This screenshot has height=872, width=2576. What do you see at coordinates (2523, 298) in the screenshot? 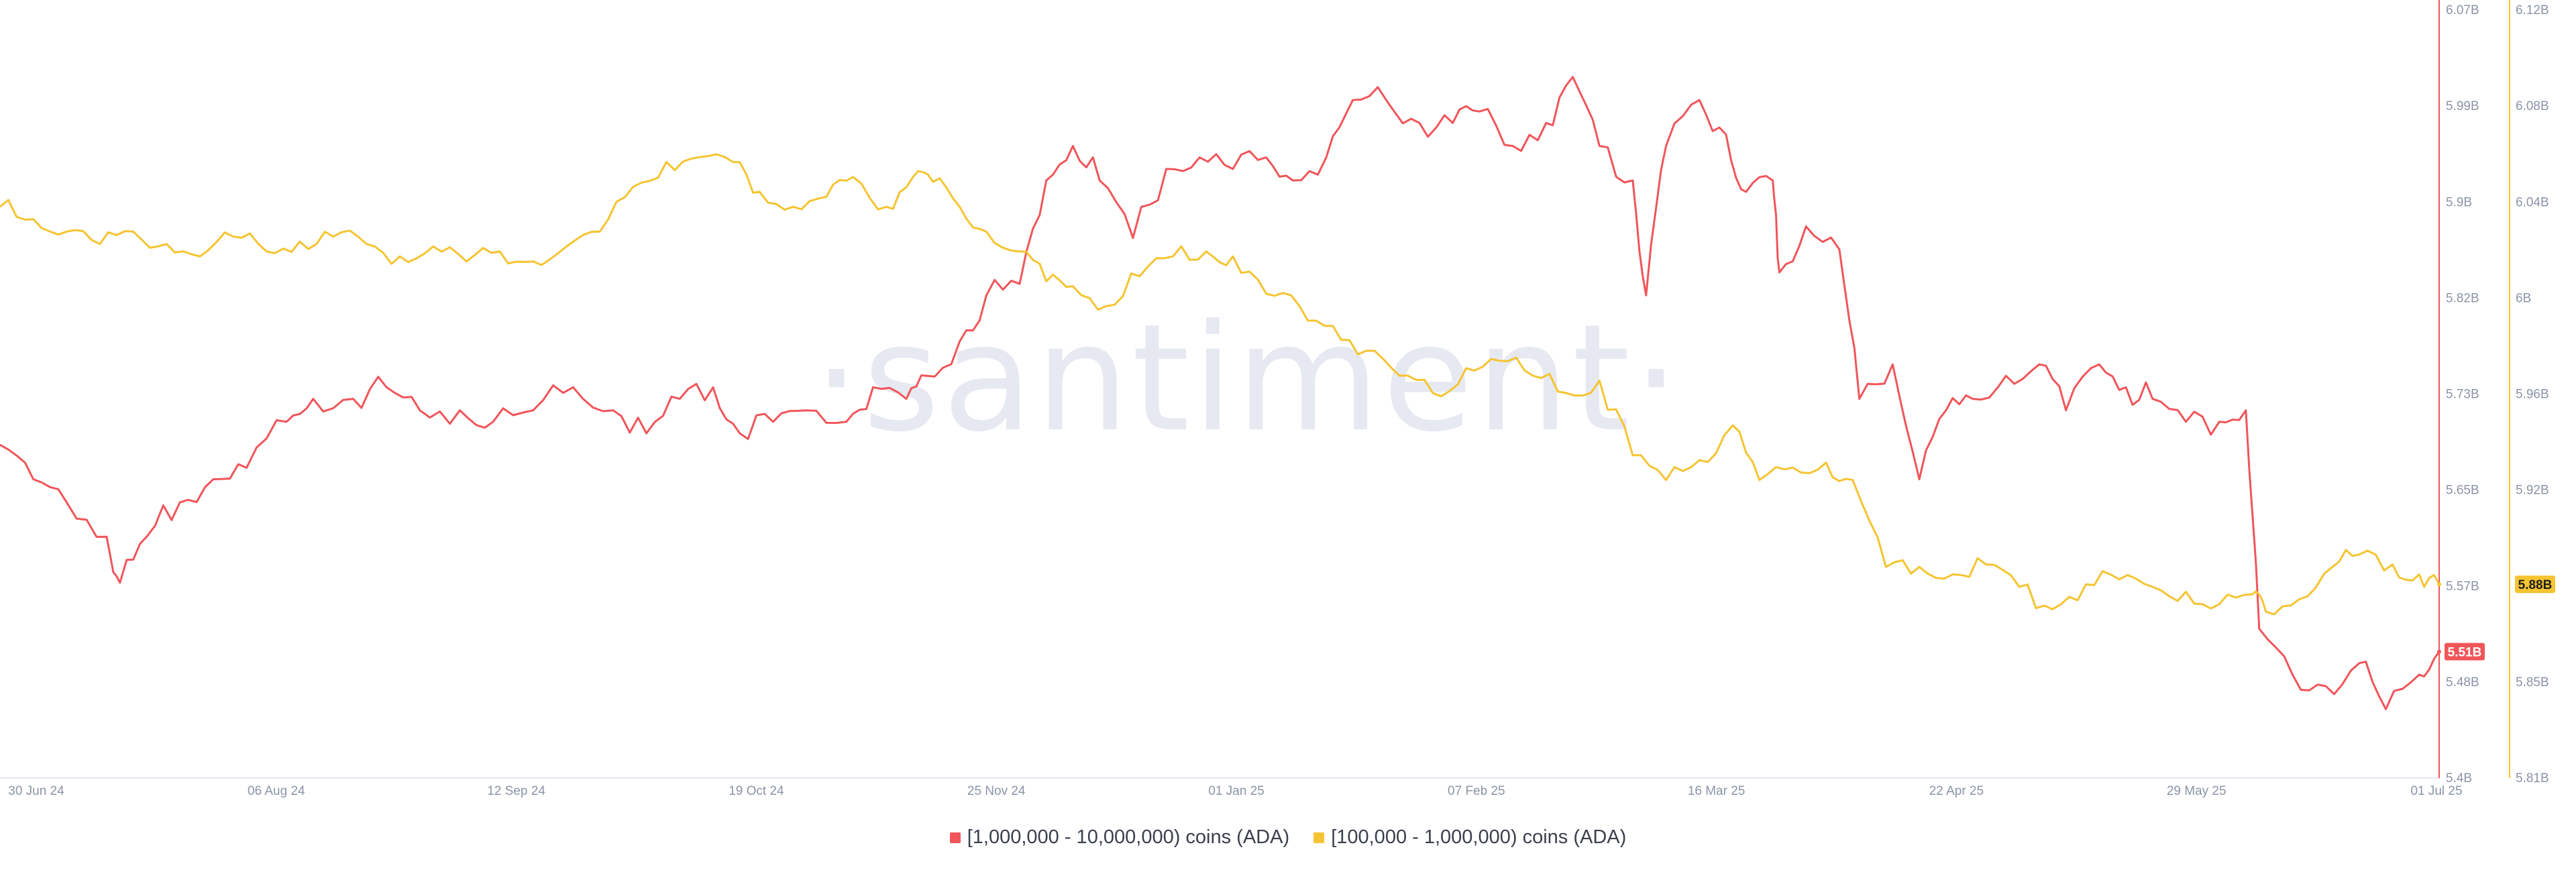
I see `right-y-tick-label: 6B` at bounding box center [2523, 298].